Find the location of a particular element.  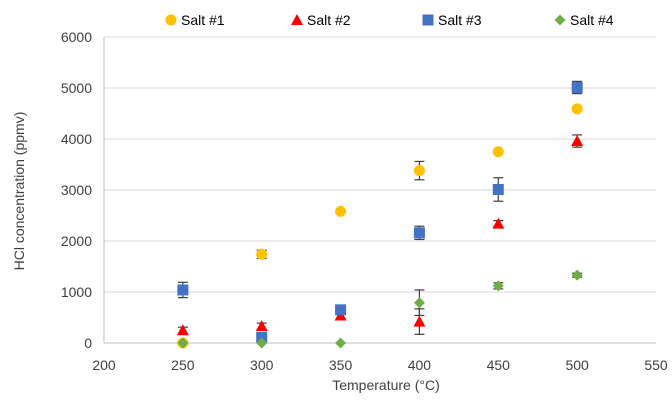

legend-label: Salt #1 is located at coordinates (203, 20).